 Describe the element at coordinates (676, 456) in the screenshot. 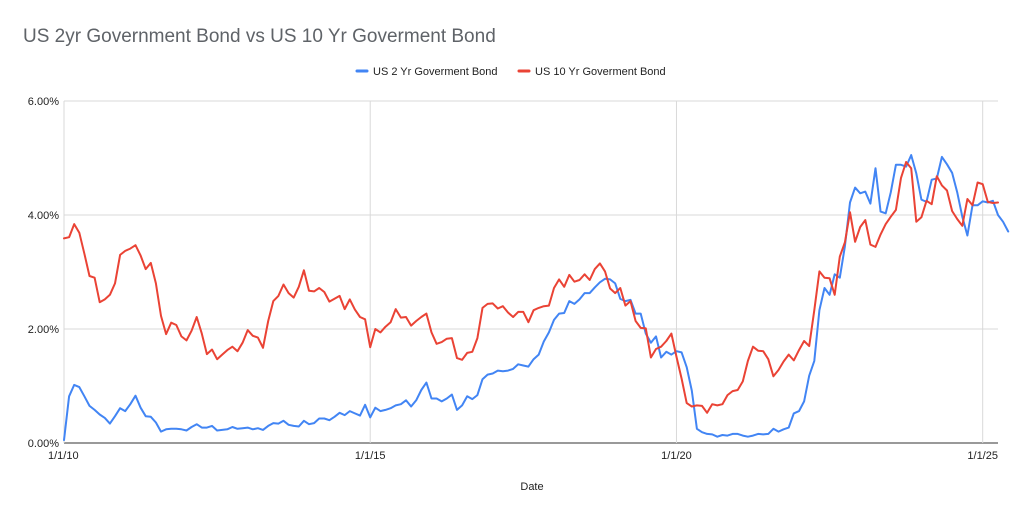

I see `x-tick-label: 1/1/20` at that location.